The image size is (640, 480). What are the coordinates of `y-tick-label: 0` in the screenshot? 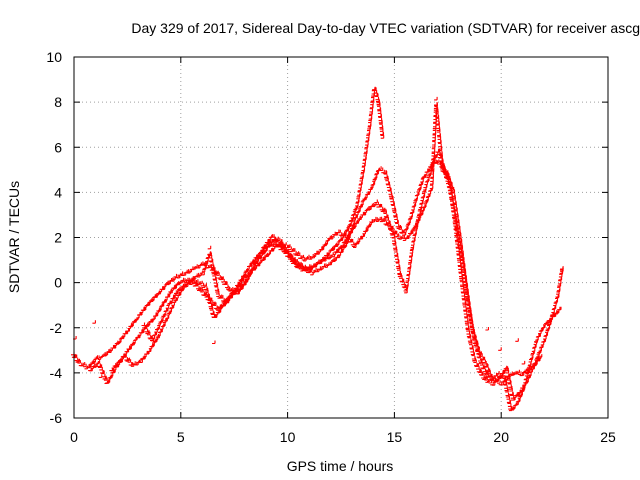 It's located at (58, 283).